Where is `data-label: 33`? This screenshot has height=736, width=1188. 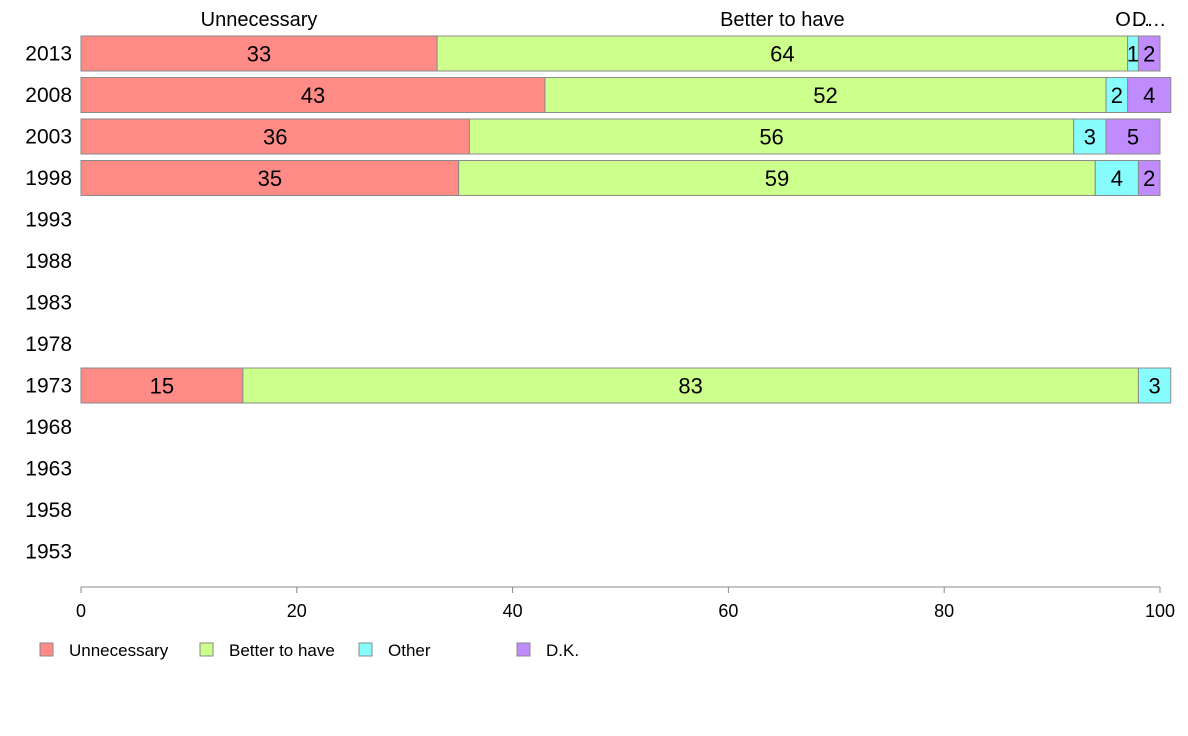 data-label: 33 is located at coordinates (259, 54).